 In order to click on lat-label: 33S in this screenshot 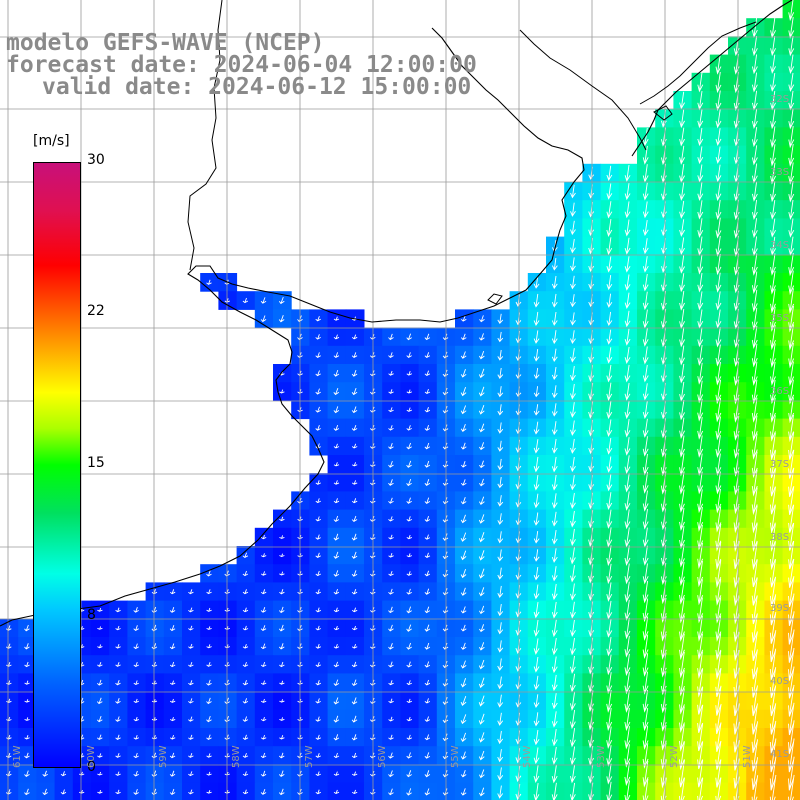, I will do `click(780, 172)`.